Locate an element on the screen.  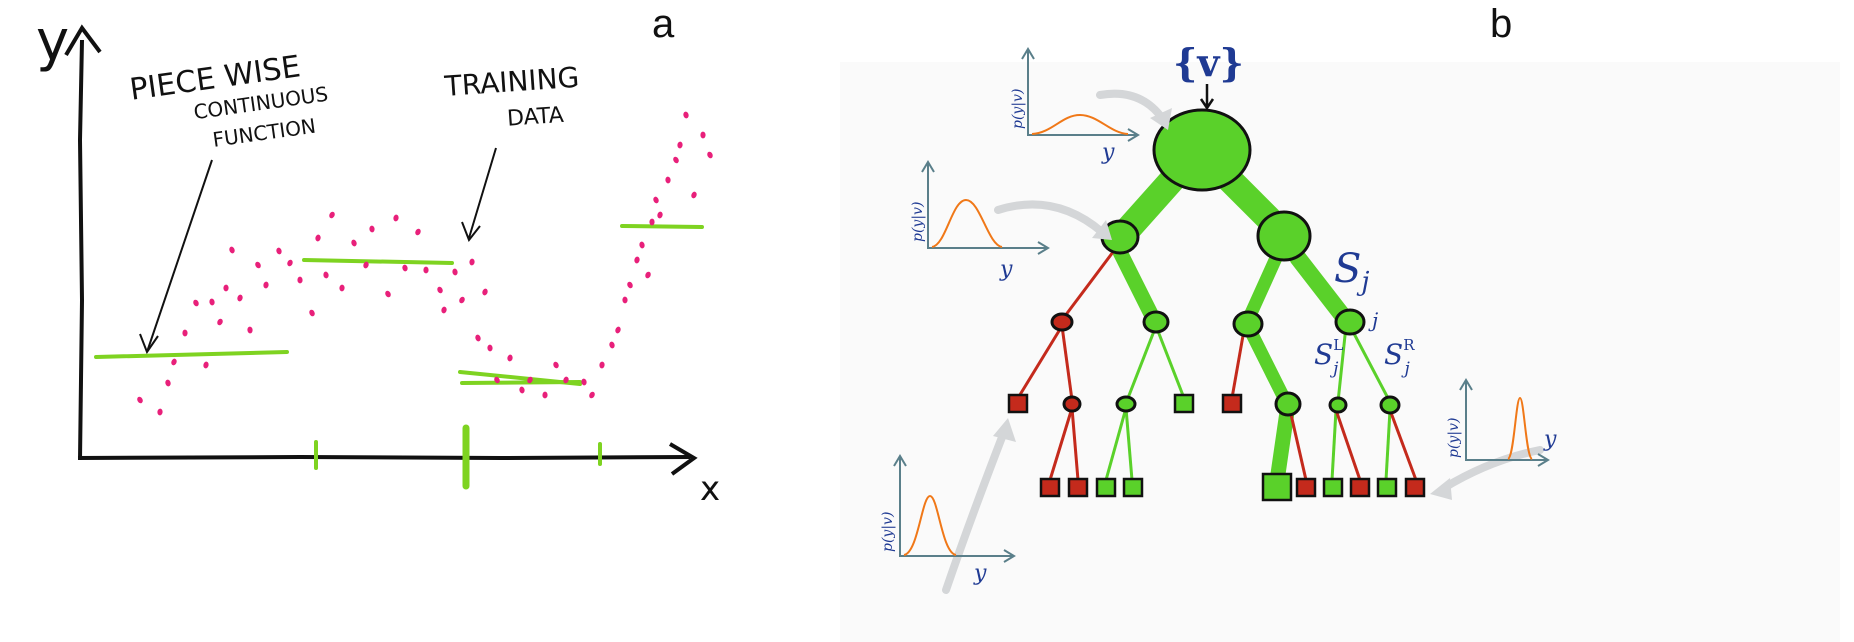
node-right is located at coordinates (1284, 236).